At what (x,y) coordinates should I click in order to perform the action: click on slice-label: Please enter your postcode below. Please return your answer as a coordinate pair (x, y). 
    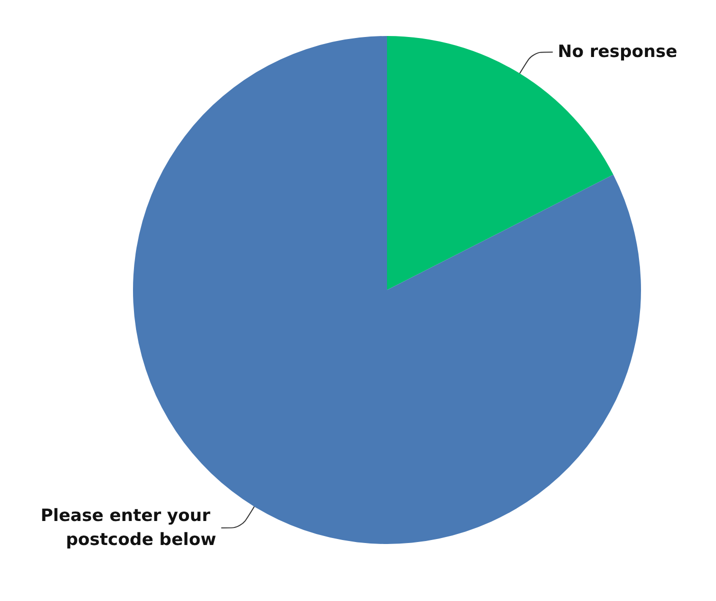
    Looking at the image, I should click on (128, 528).